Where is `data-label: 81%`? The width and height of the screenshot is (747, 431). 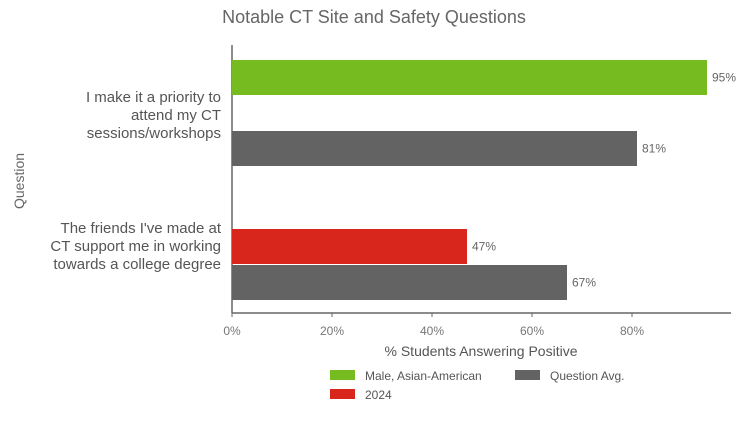
data-label: 81% is located at coordinates (654, 149).